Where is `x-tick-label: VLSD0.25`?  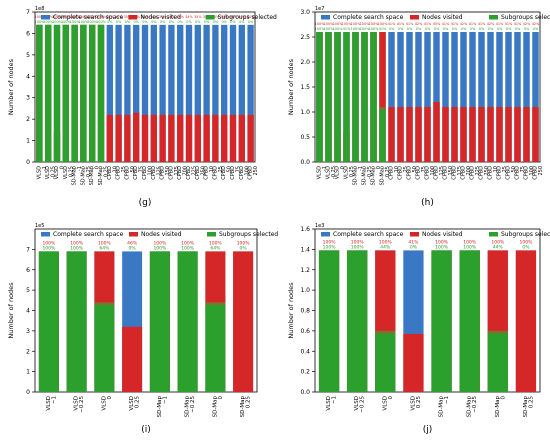 x-tick-label: VLSD0.25 is located at coordinates (416, 403).